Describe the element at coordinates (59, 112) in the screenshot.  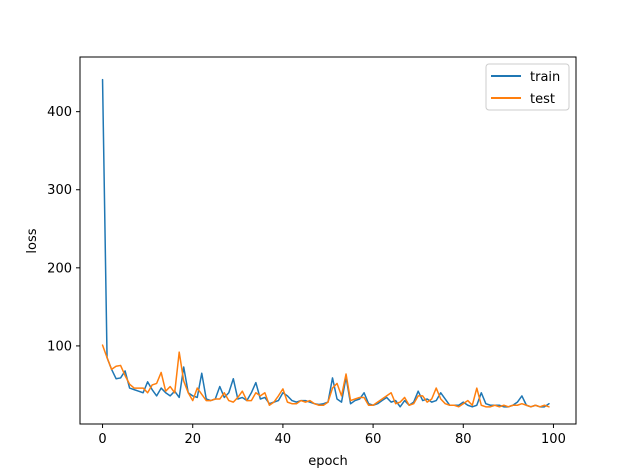
I see `y-tick-label: 400` at that location.